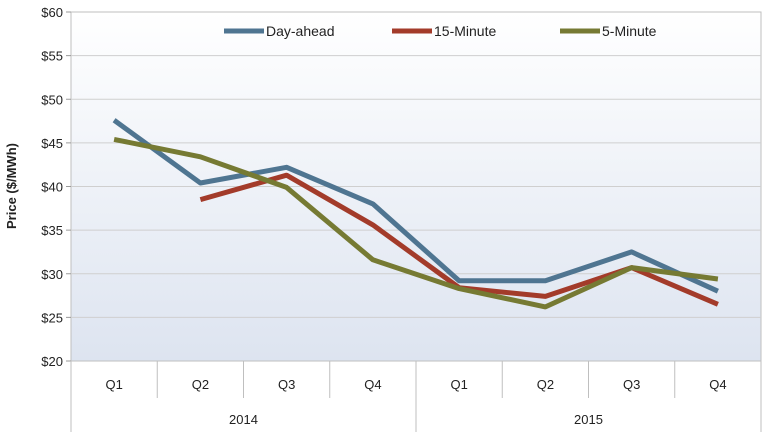 This screenshot has height=435, width=768. I want to click on y-tick-label: $45, so click(52, 143).